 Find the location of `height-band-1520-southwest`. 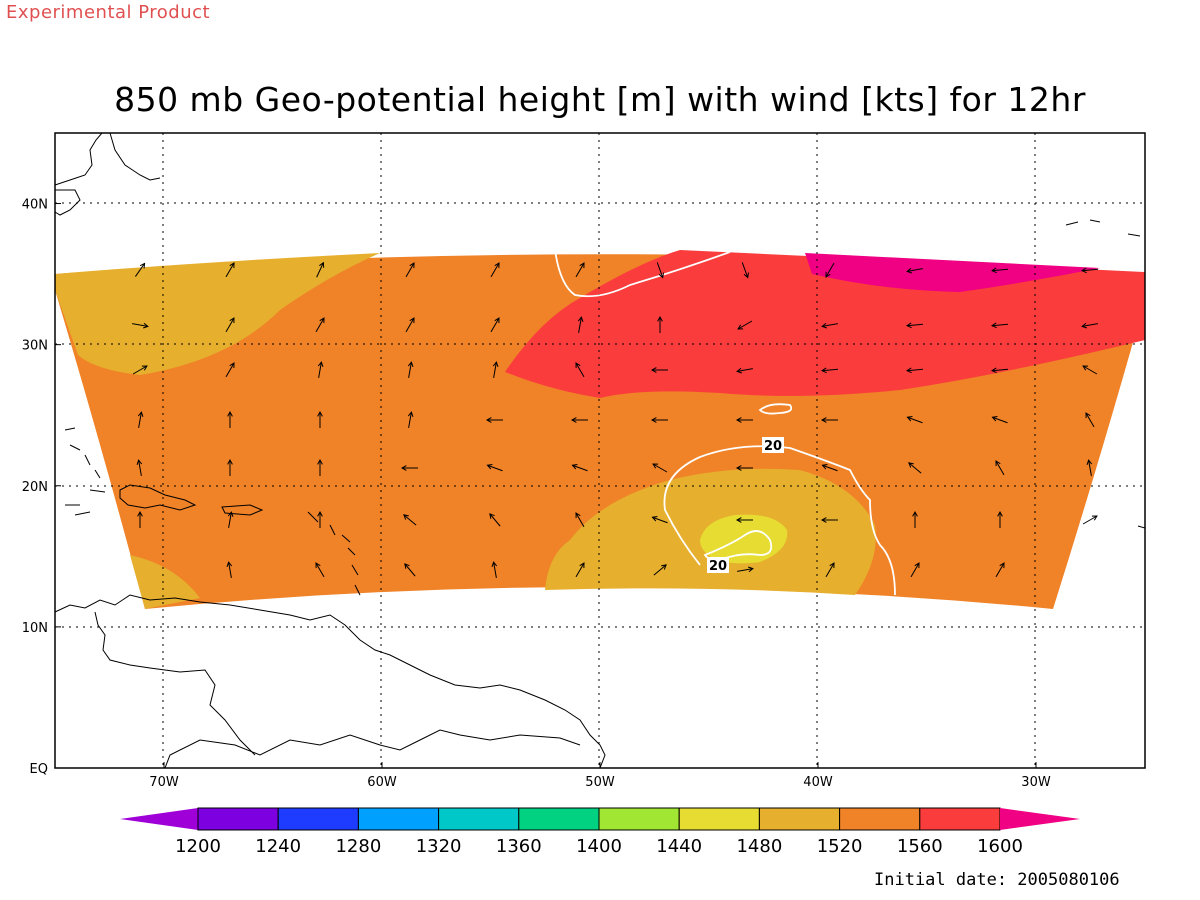

height-band-1520-southwest is located at coordinates (165, 582).